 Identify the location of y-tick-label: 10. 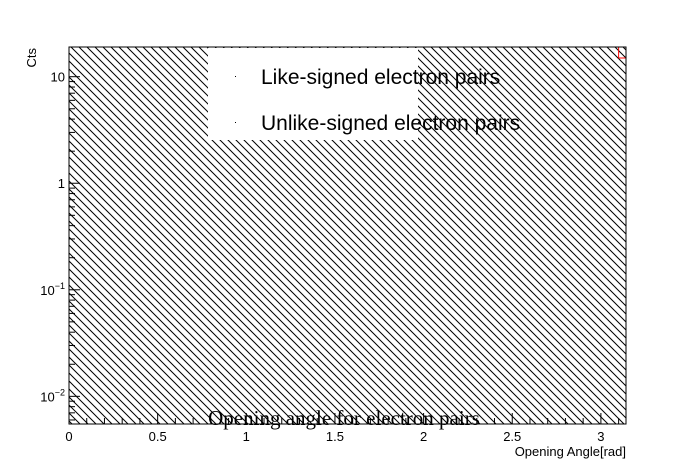
(58, 77).